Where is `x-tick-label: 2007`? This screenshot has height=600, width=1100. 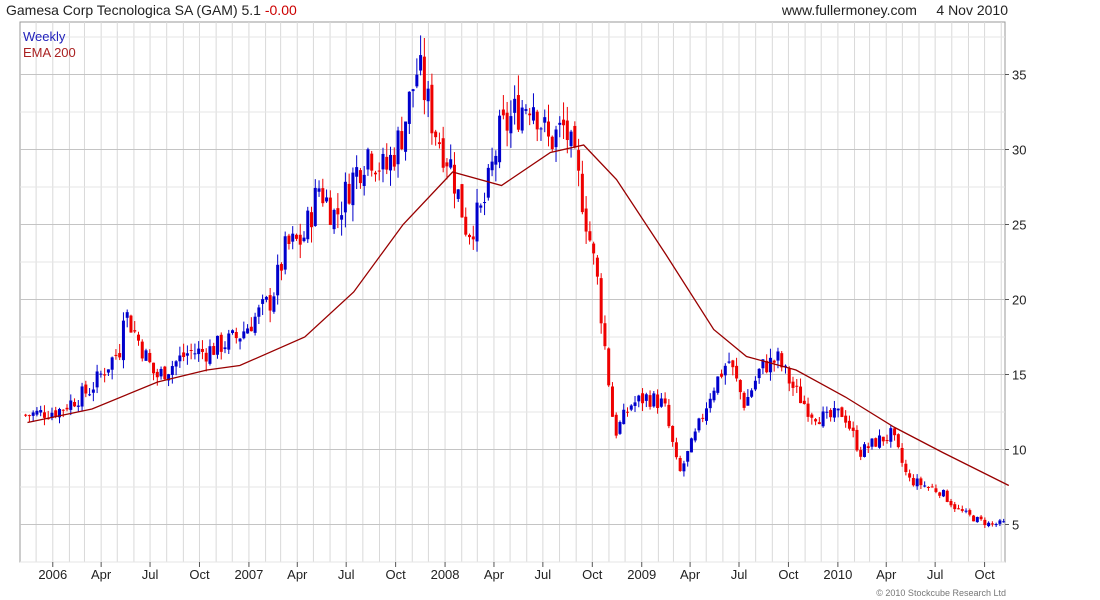 x-tick-label: 2007 is located at coordinates (248, 574).